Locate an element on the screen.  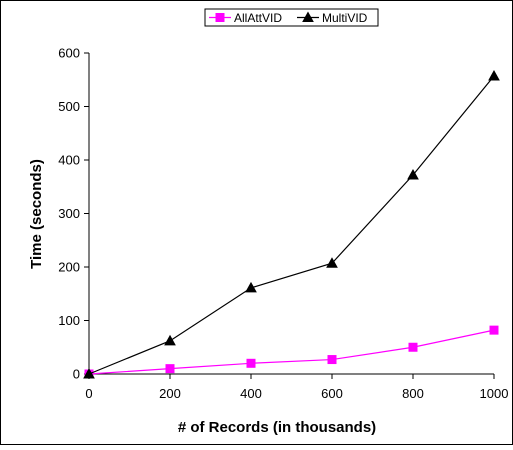
x-tick-label: 200 is located at coordinates (170, 393).